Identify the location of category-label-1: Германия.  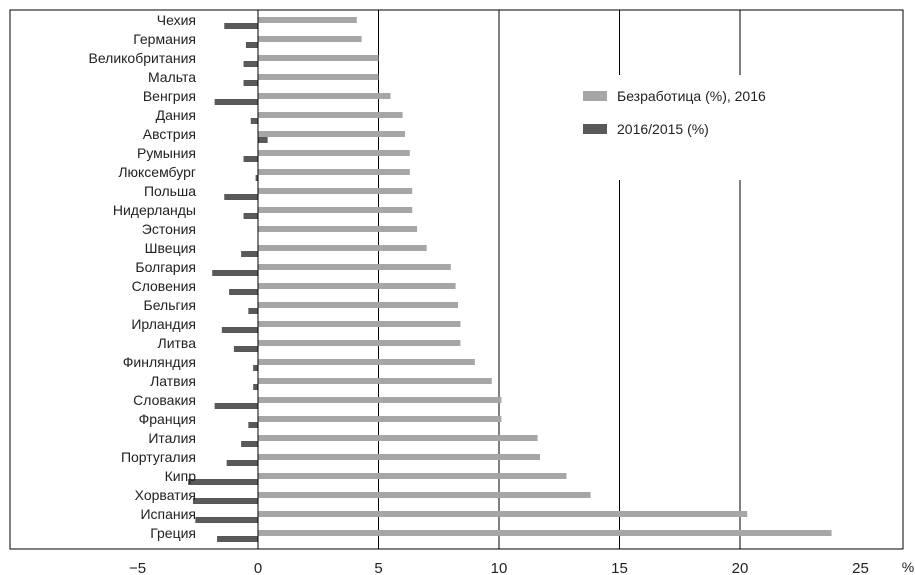
(164, 39).